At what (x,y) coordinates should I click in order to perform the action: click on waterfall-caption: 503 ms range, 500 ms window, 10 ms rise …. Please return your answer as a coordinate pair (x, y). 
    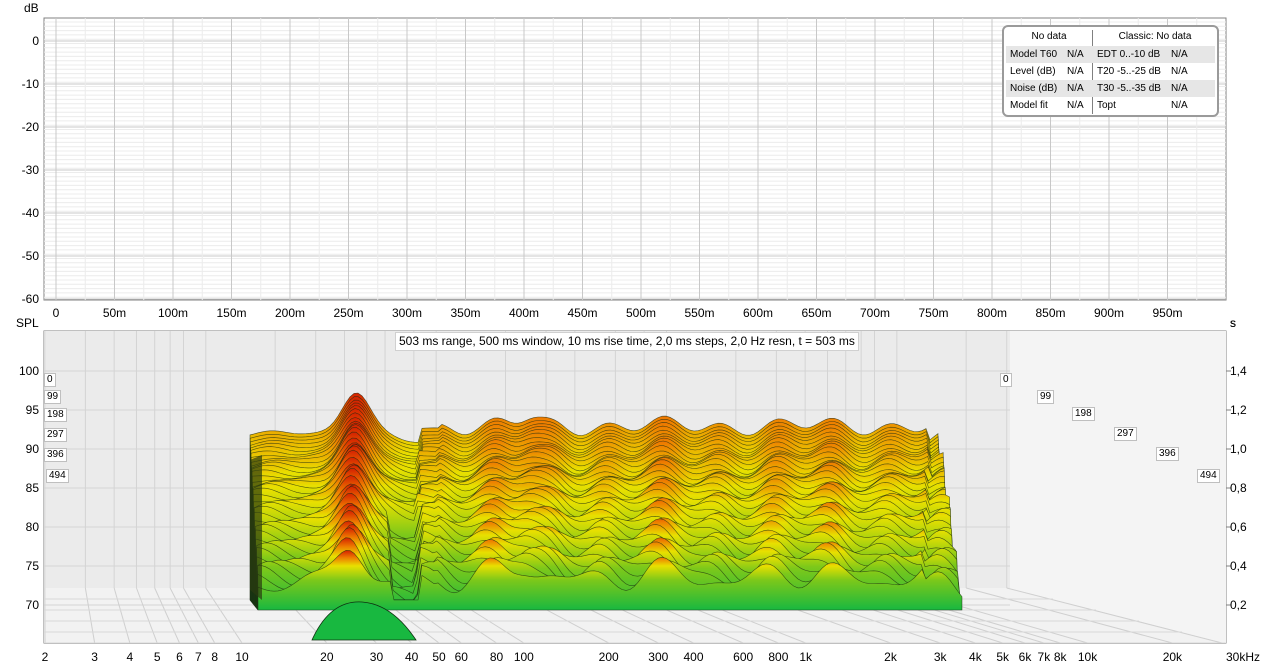
    Looking at the image, I should click on (627, 341).